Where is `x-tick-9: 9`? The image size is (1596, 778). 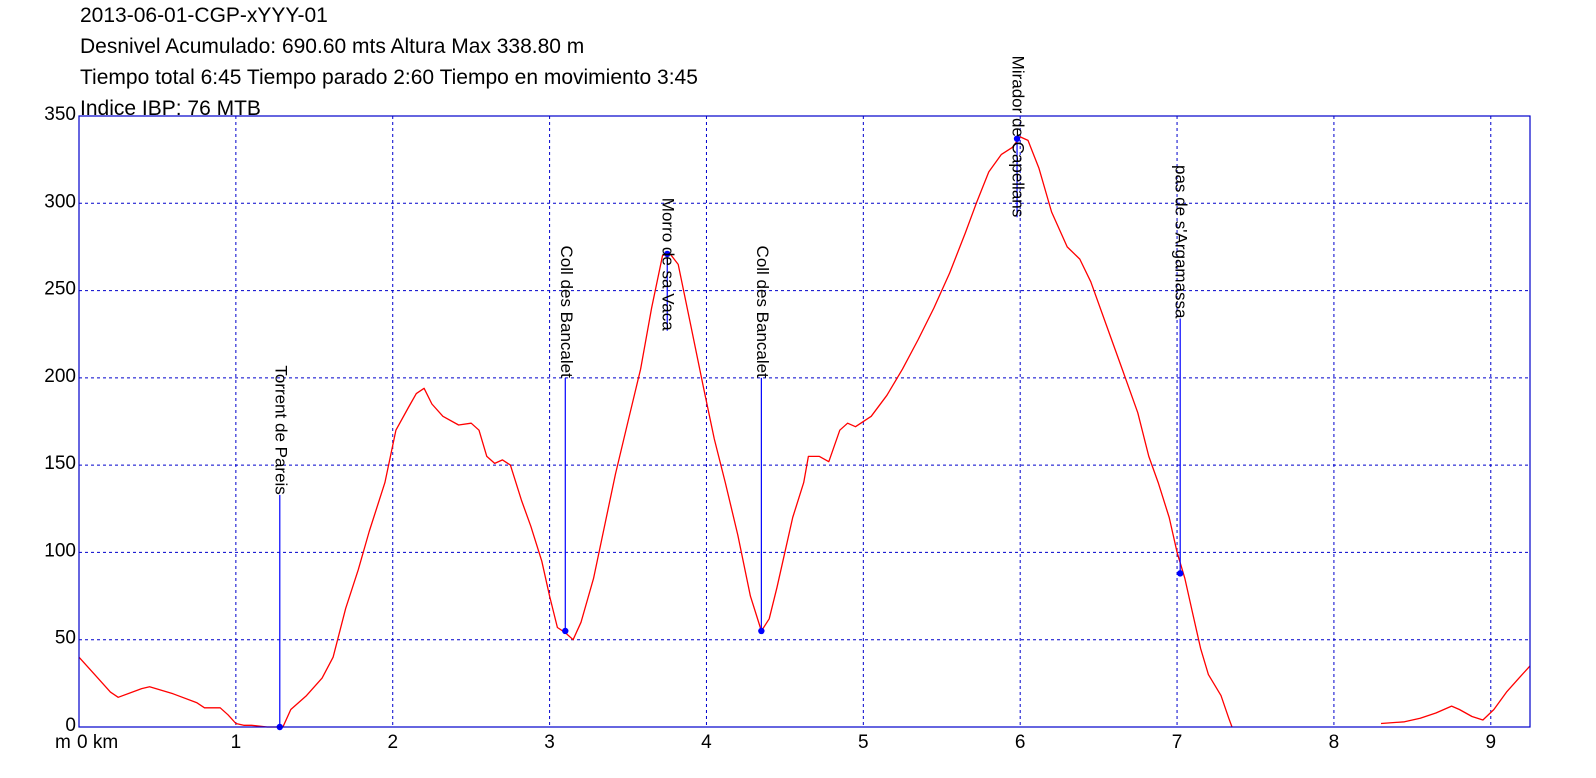 x-tick-9: 9 is located at coordinates (1490, 742).